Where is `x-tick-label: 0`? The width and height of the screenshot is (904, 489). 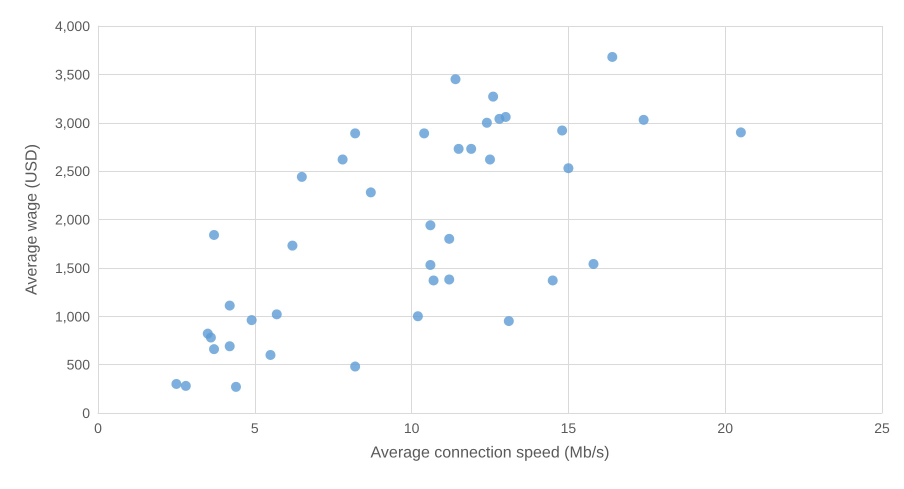 x-tick-label: 0 is located at coordinates (98, 428).